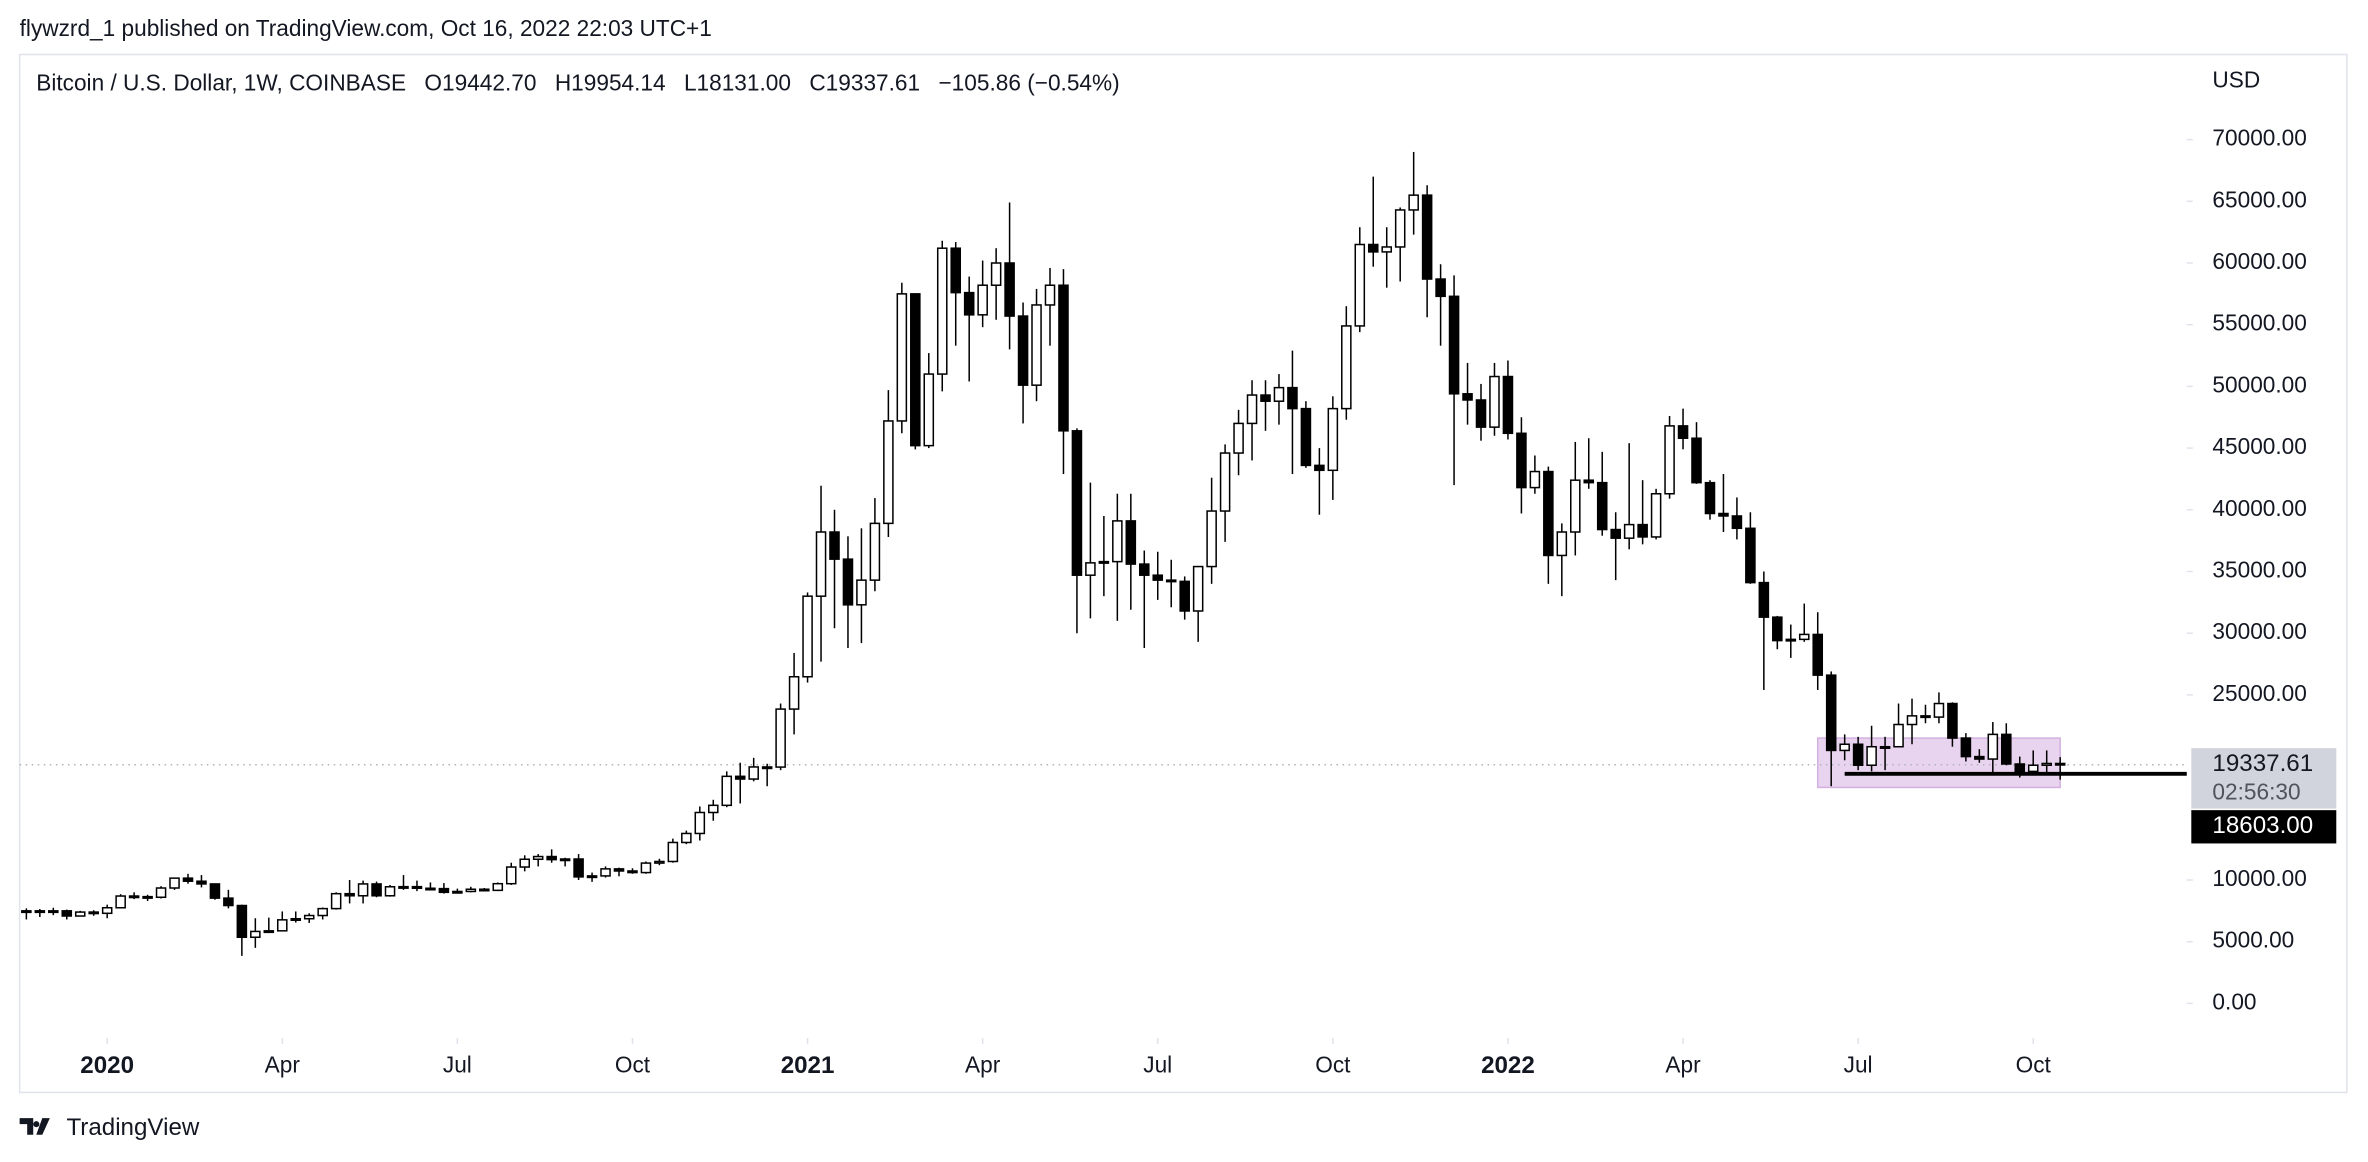 This screenshot has height=1162, width=2368. I want to click on last-price-label: 19337.61, so click(2262, 763).